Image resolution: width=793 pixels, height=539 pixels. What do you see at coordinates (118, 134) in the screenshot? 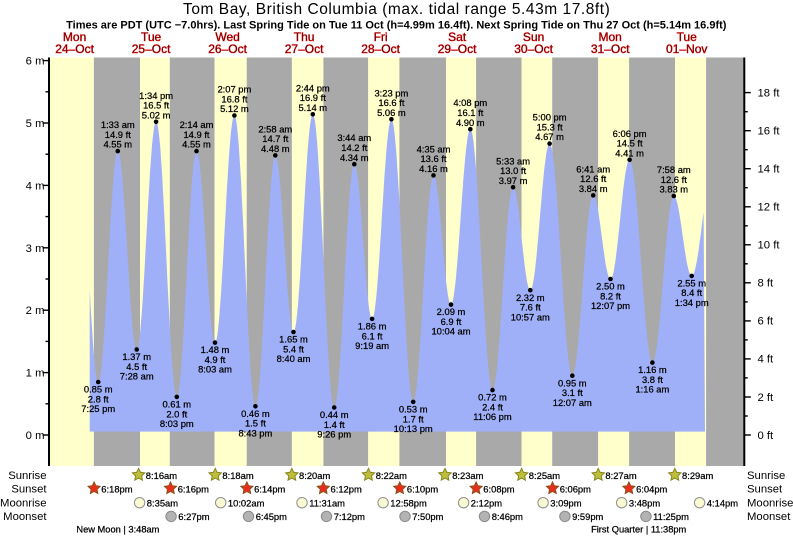
I see `svg-text: 14.9 ft` at bounding box center [118, 134].